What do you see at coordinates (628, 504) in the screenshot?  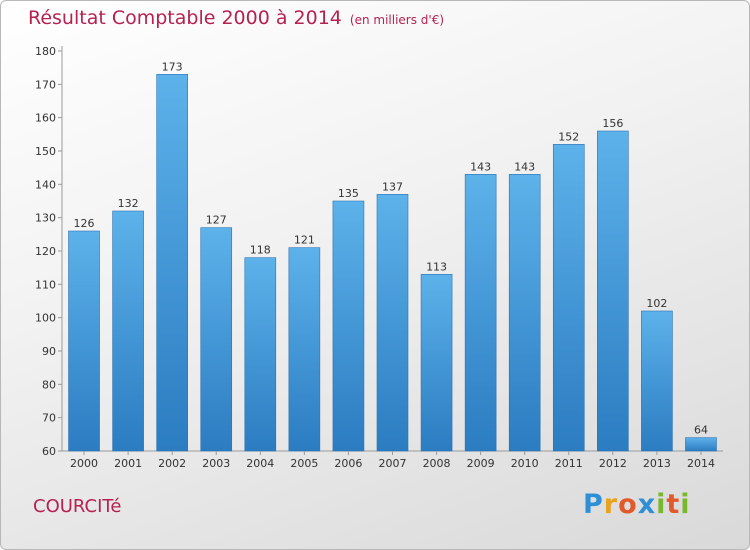 I see `logo-letter: o` at bounding box center [628, 504].